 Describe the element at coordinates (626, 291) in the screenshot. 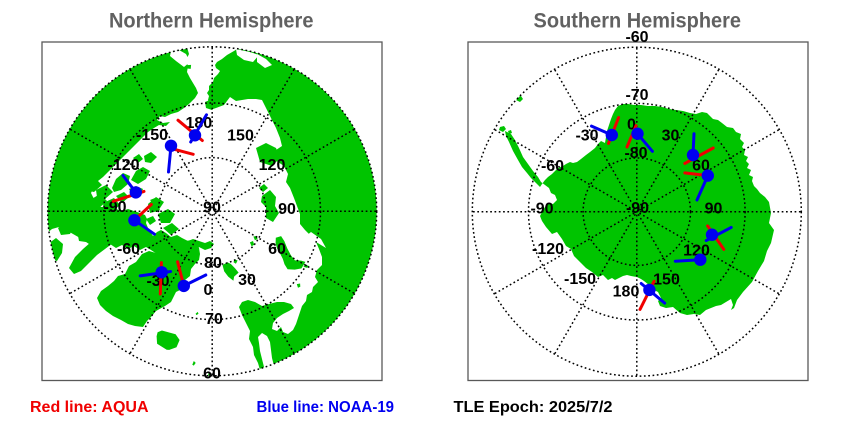

I see `svg-text: 180` at that location.